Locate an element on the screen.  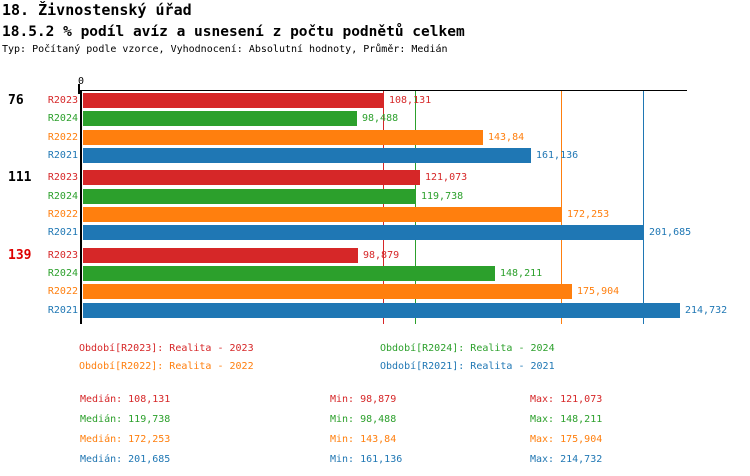
bar-value-label: 148,211 is located at coordinates (521, 273).